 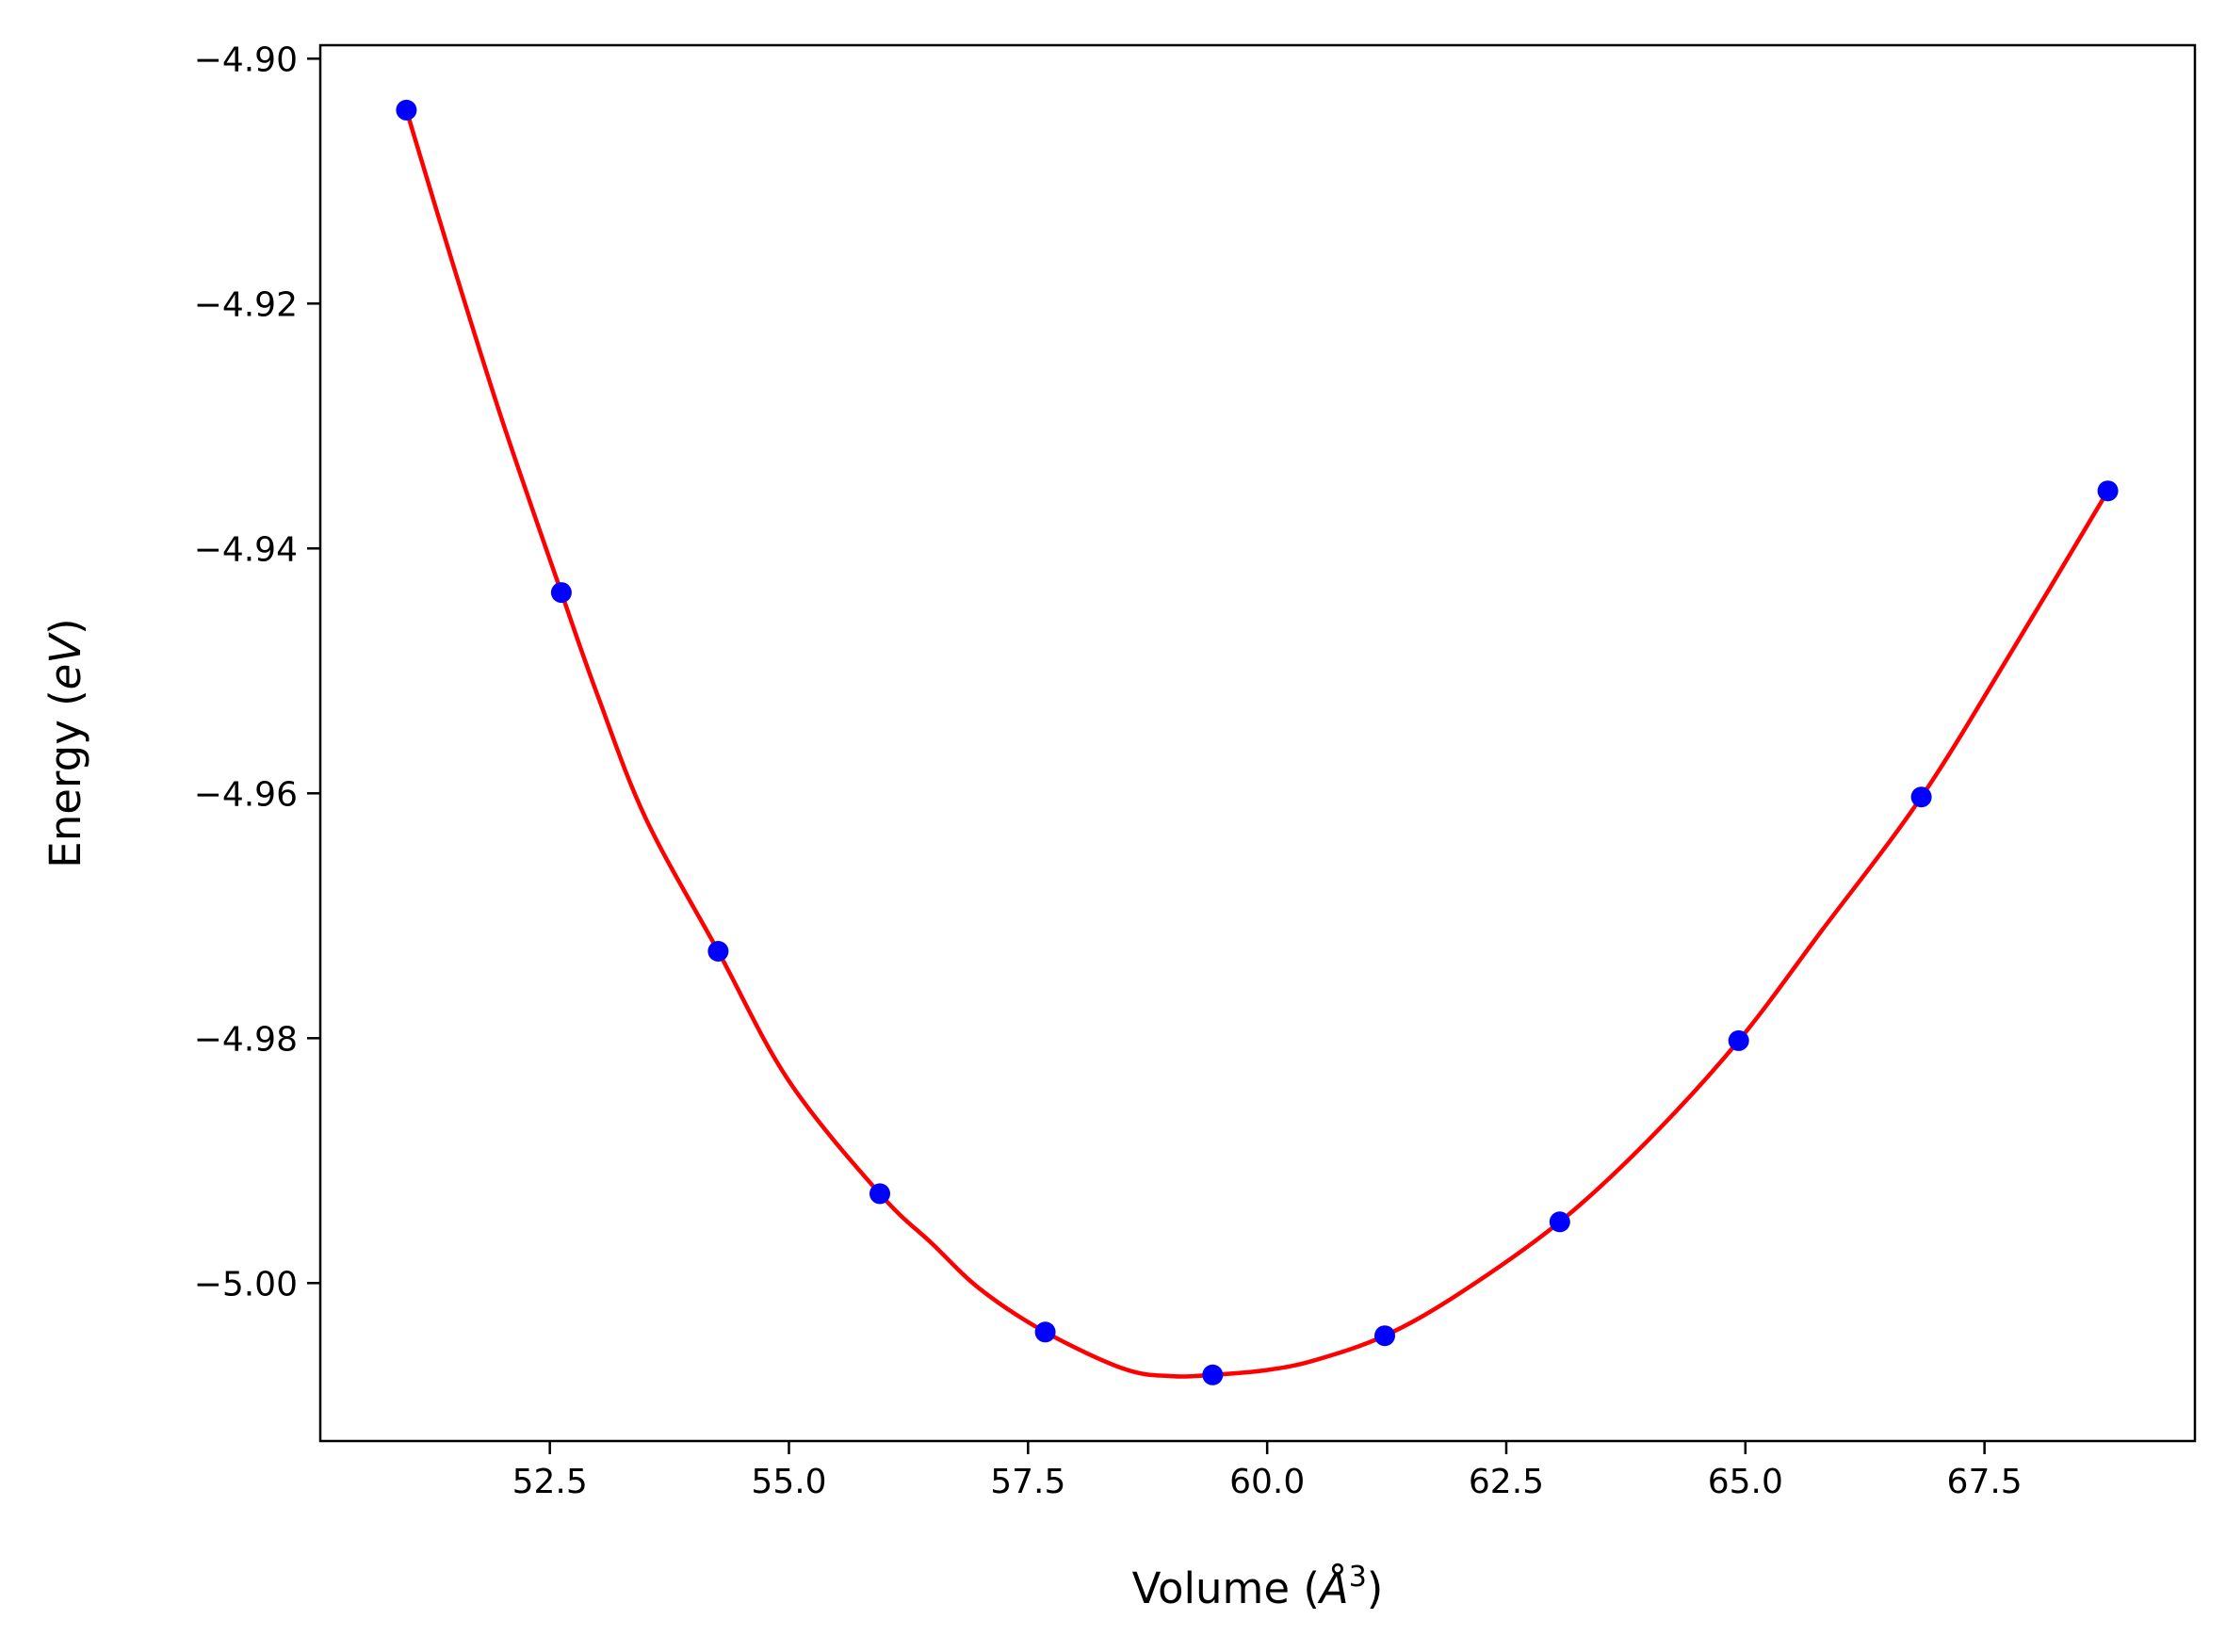 I want to click on y-tick-label: −4.96, so click(x=246, y=794).